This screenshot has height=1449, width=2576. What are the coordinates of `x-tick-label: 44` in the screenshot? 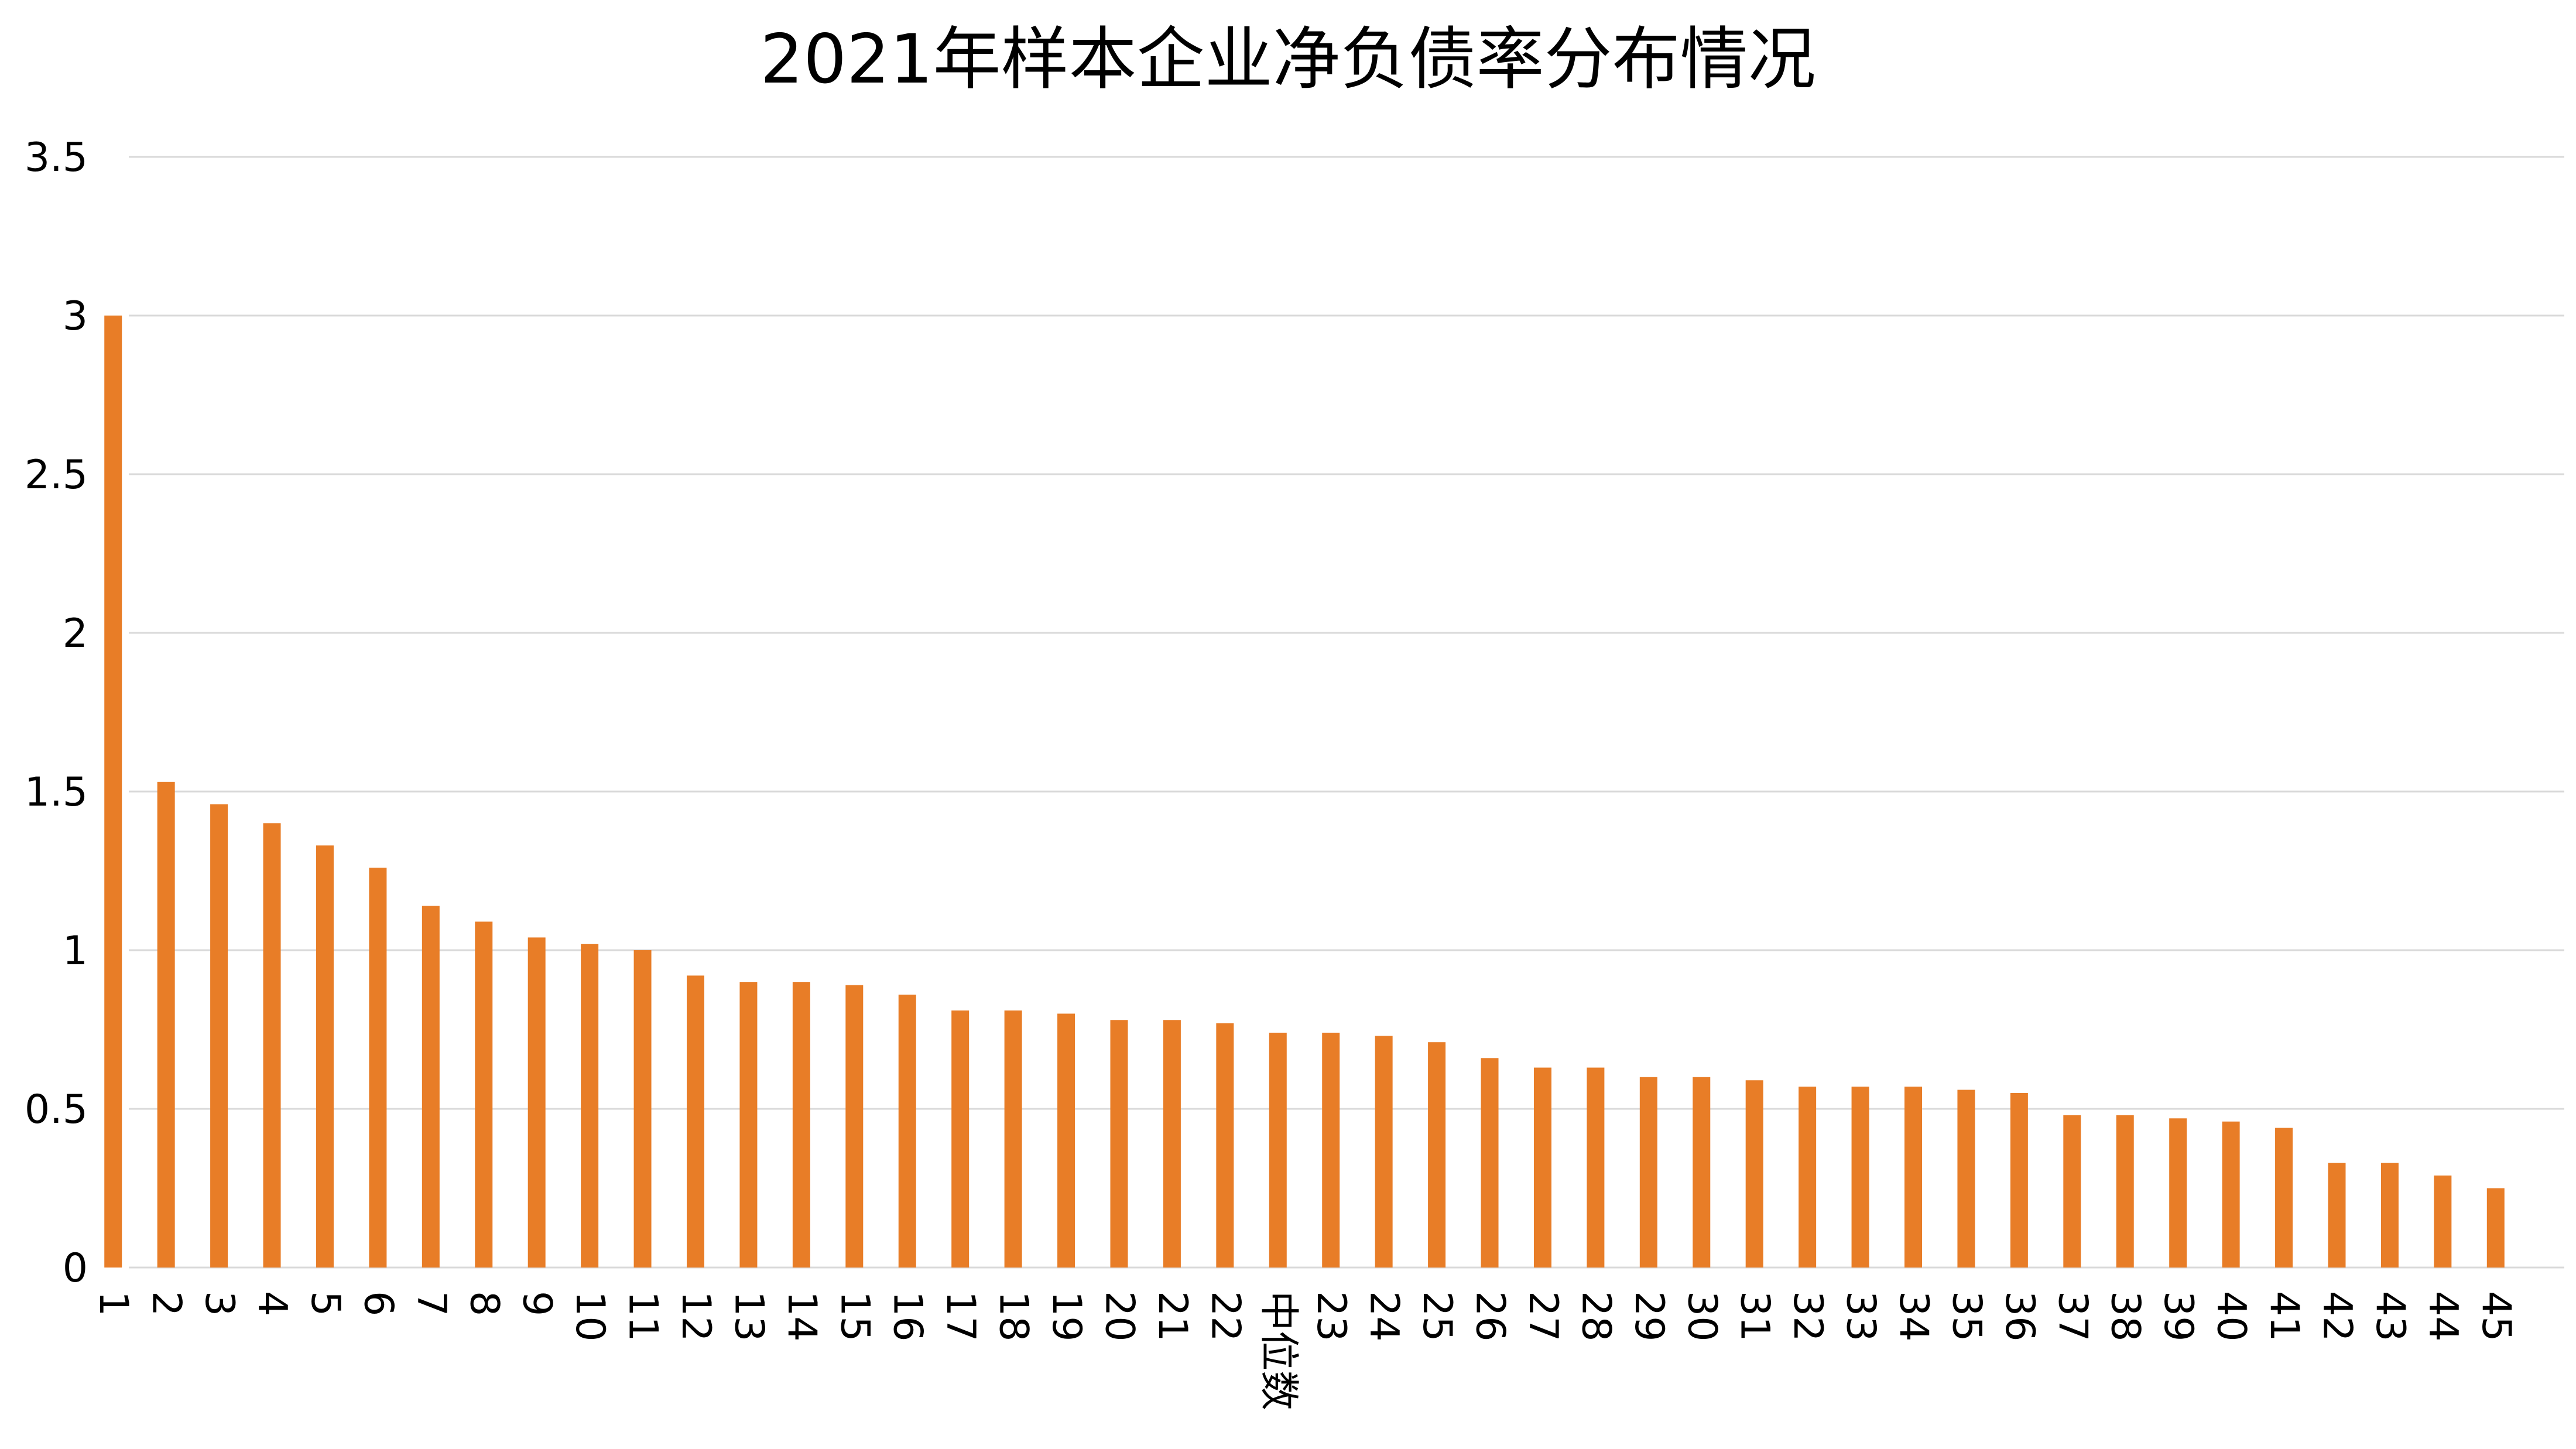 It's located at (2443, 1316).